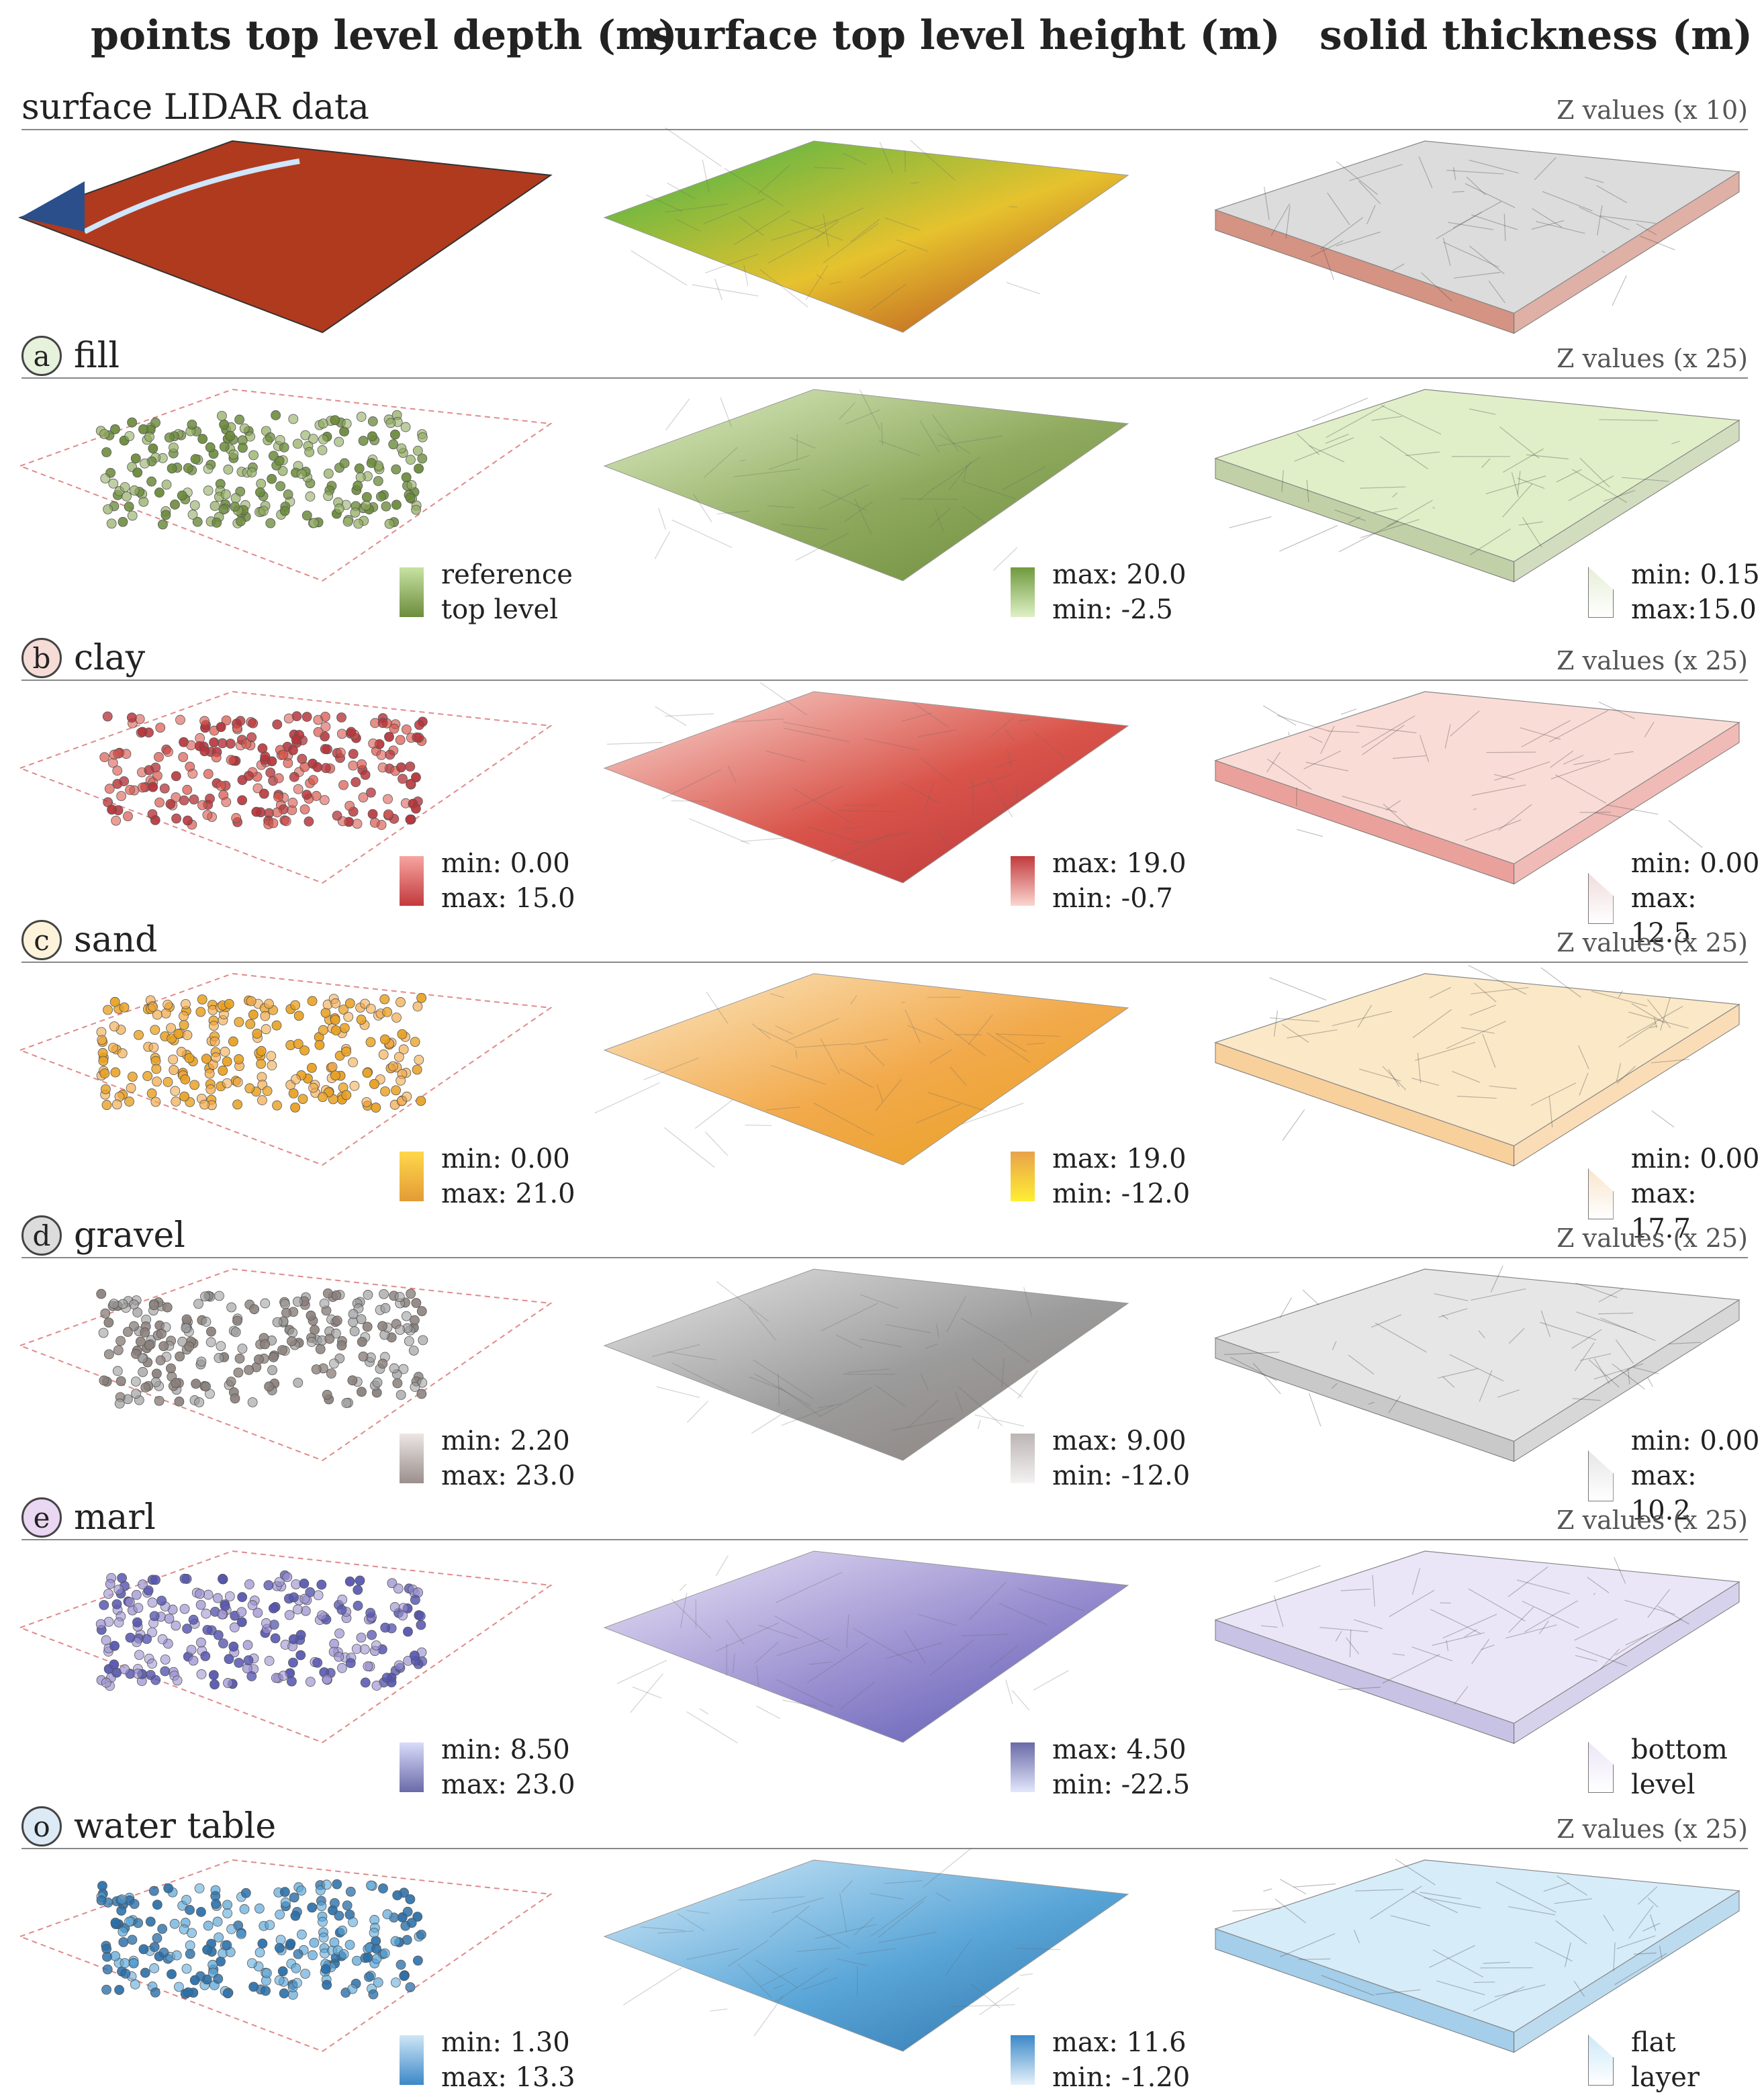 The width and height of the screenshot is (1764, 2099). What do you see at coordinates (1477, 227) in the screenshot?
I see `solid-top` at bounding box center [1477, 227].